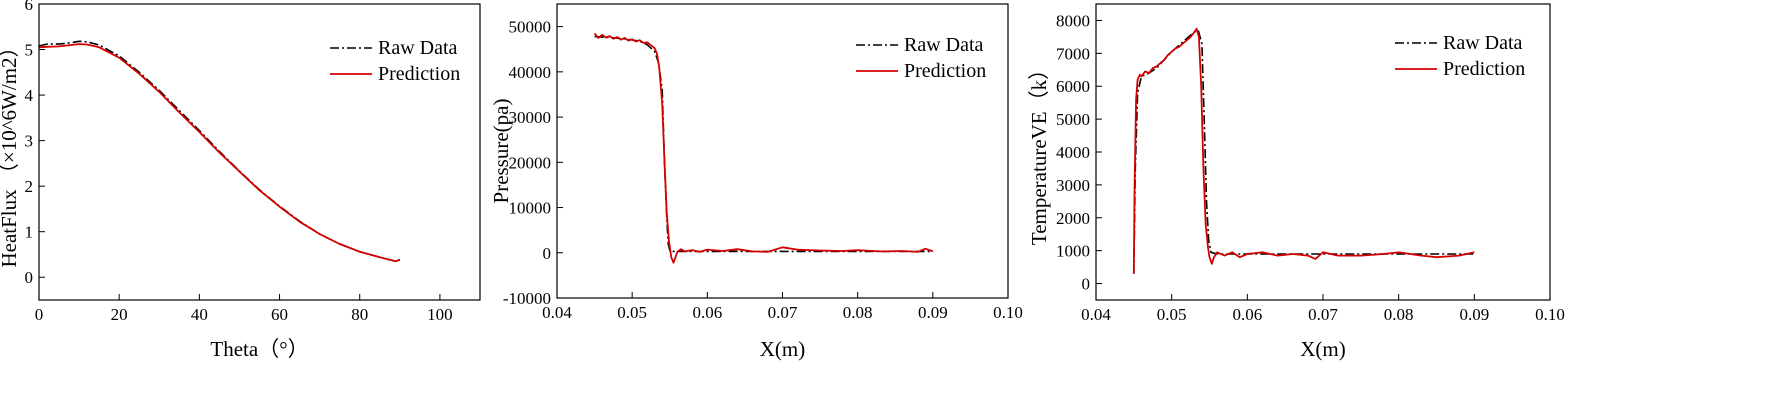 The width and height of the screenshot is (1772, 407). I want to click on x-tick-label: 0, so click(39, 314).